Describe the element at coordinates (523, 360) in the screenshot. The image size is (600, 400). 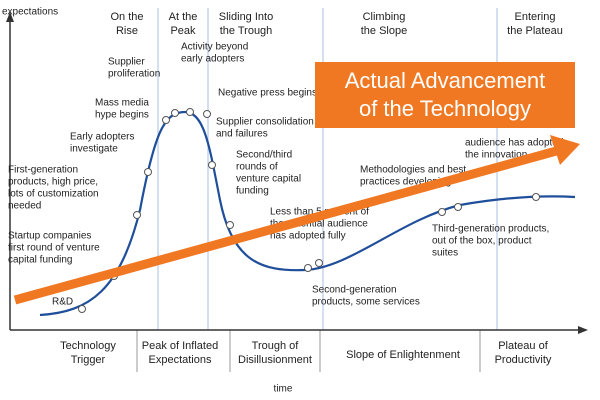
I see `phase-footer: Productivity` at that location.